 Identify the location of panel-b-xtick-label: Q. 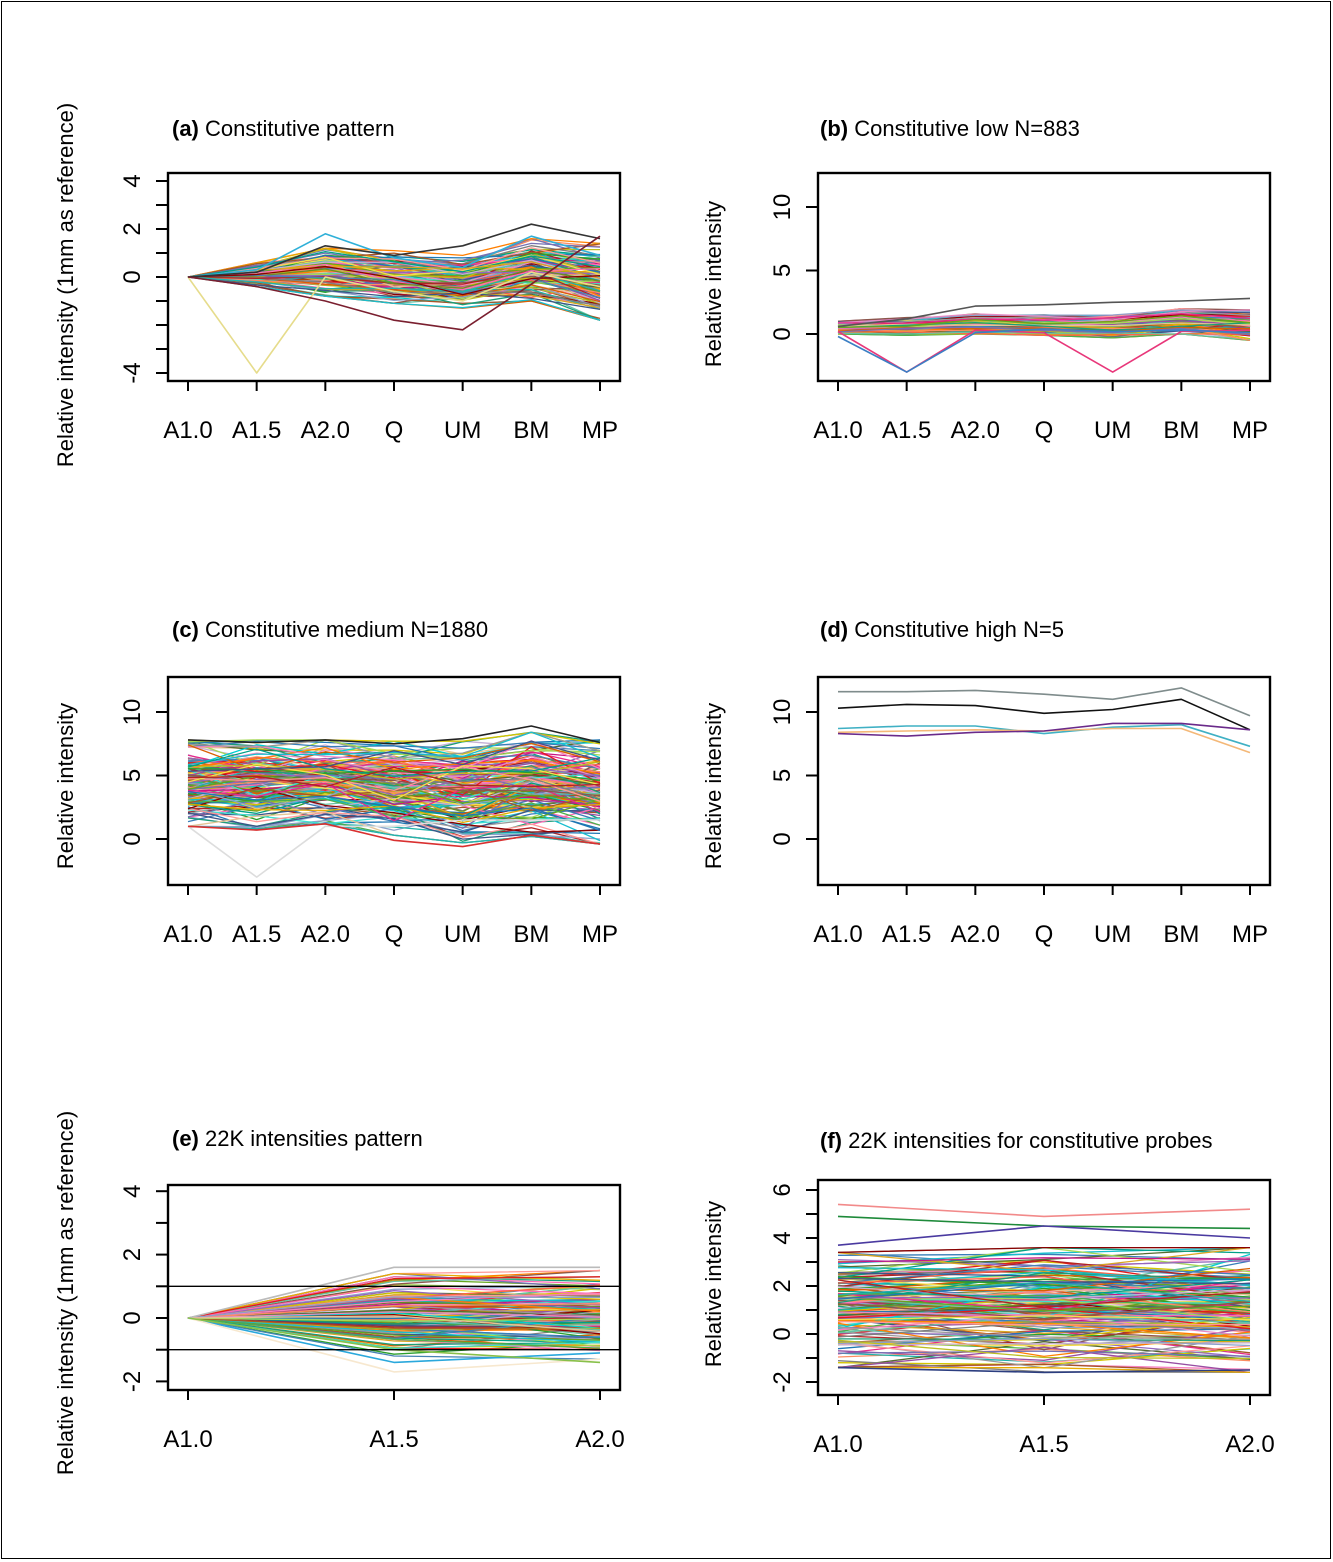
(1044, 430).